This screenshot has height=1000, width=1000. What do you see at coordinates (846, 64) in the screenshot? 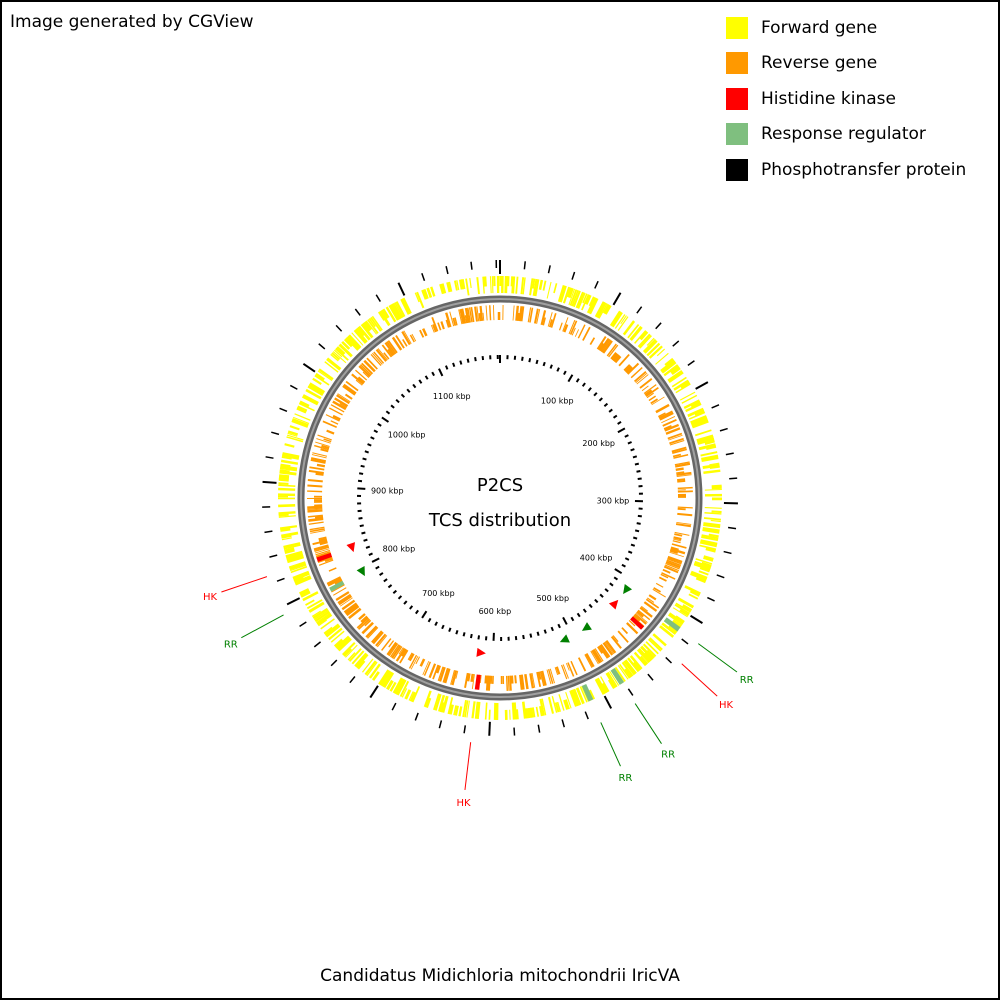
I see `legend-item-reverse-gene: Reverse gene` at bounding box center [846, 64].